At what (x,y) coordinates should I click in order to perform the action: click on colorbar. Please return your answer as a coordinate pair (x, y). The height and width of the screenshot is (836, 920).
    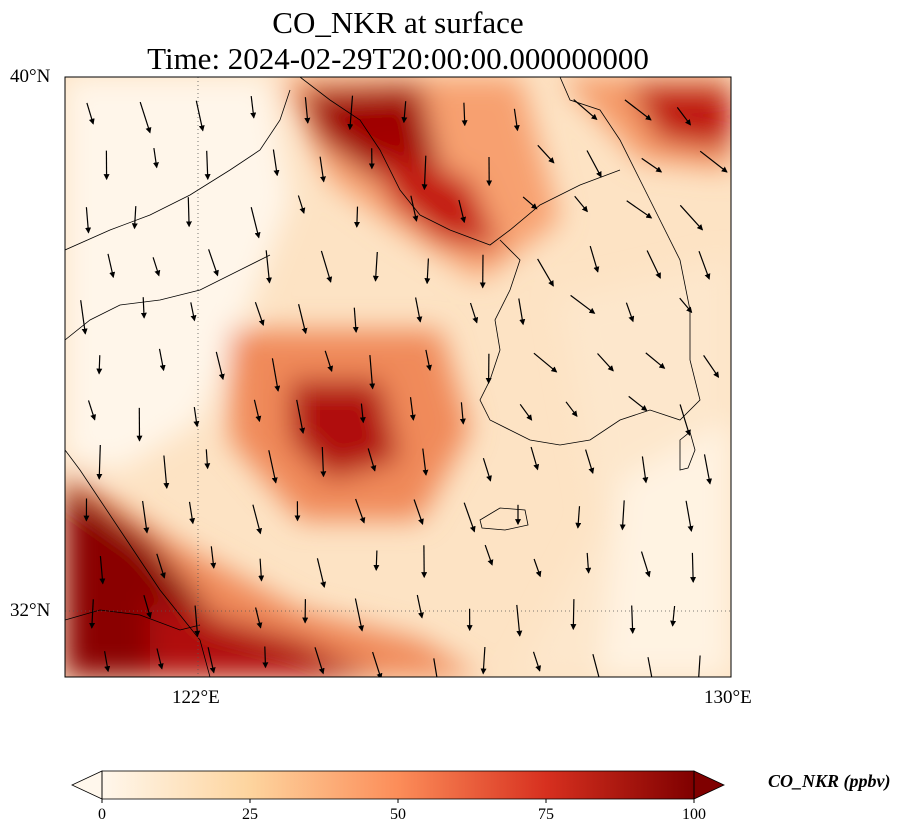
    Looking at the image, I should click on (398, 786).